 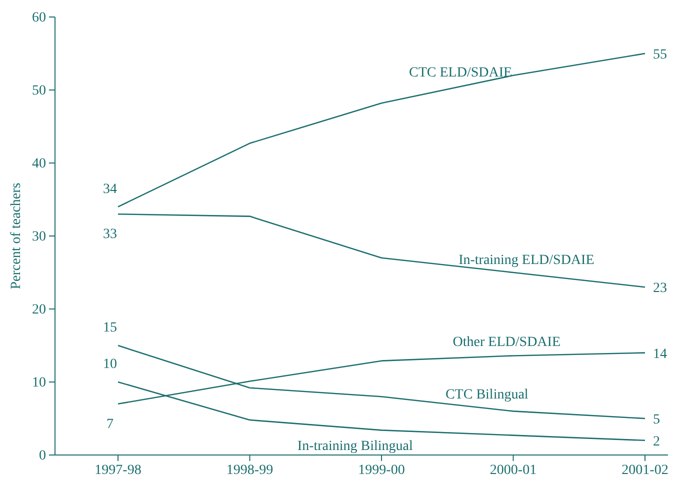 I want to click on series-label: Other ELD/SDAIE, so click(x=506, y=342).